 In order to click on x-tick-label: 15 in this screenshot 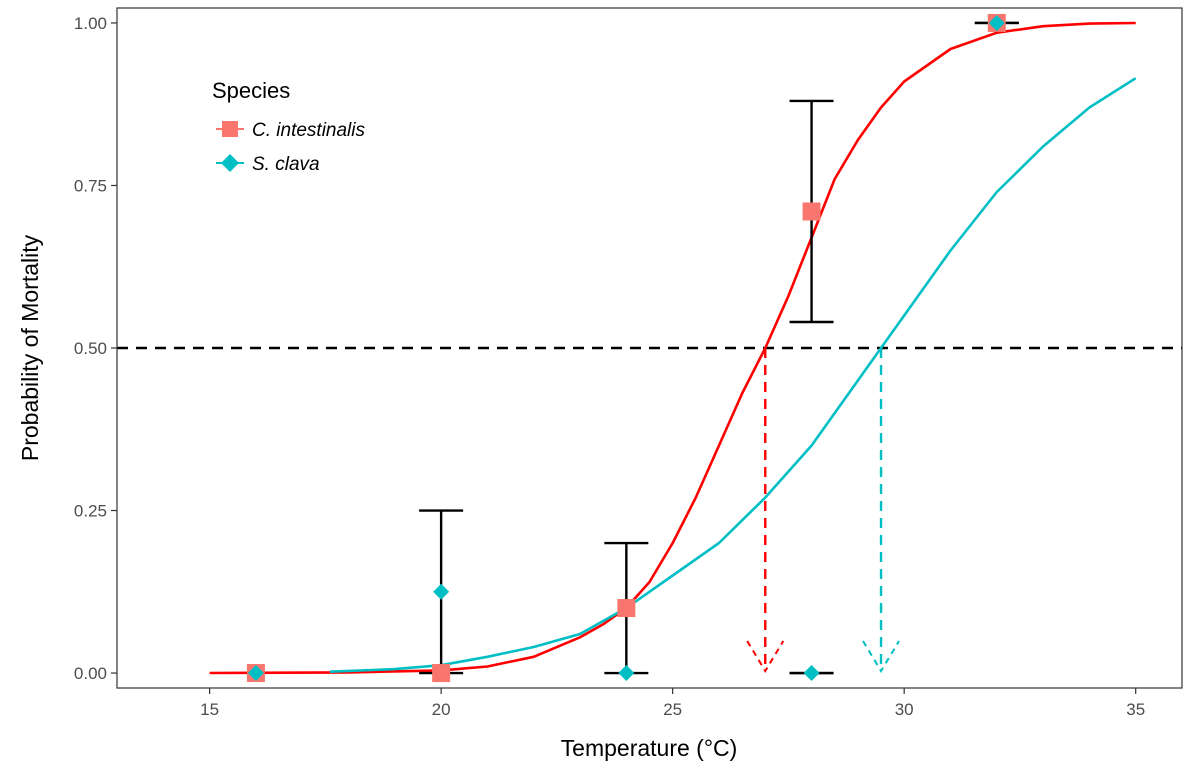, I will do `click(209, 709)`.